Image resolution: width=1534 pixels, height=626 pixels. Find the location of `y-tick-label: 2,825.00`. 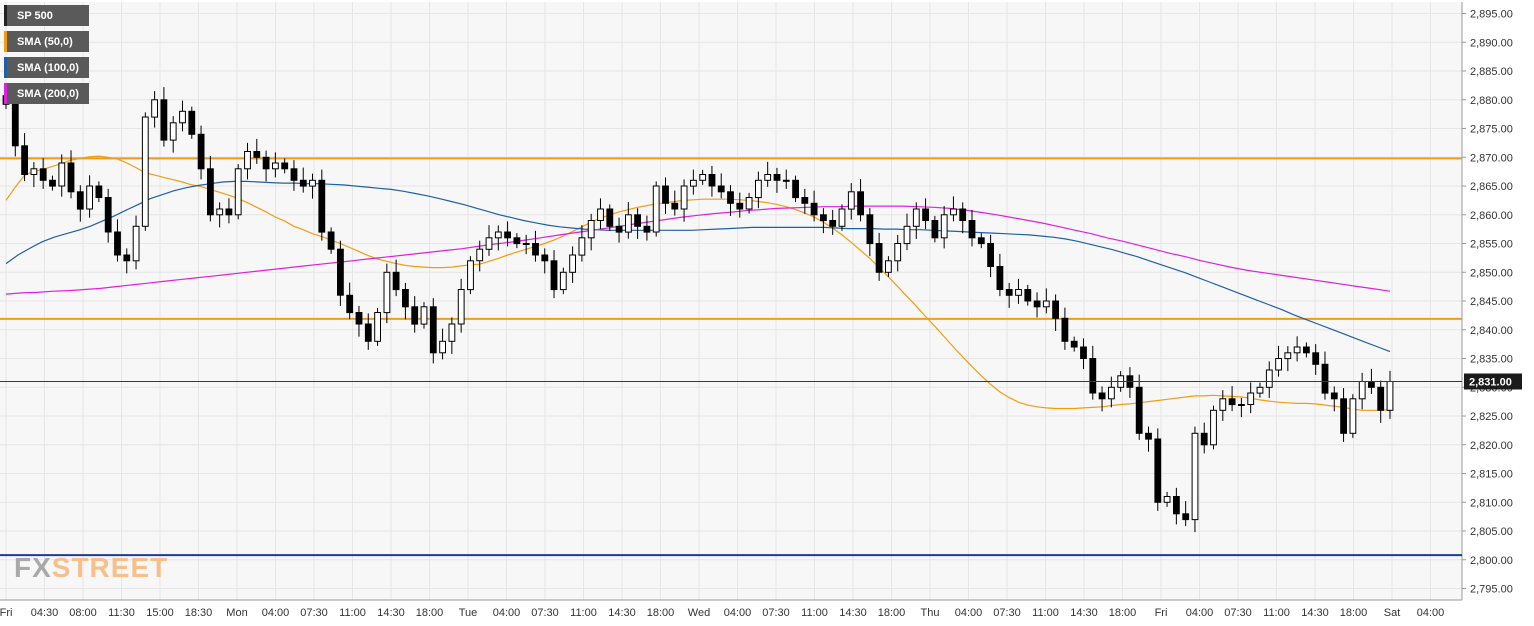

y-tick-label: 2,825.00 is located at coordinates (1491, 417).